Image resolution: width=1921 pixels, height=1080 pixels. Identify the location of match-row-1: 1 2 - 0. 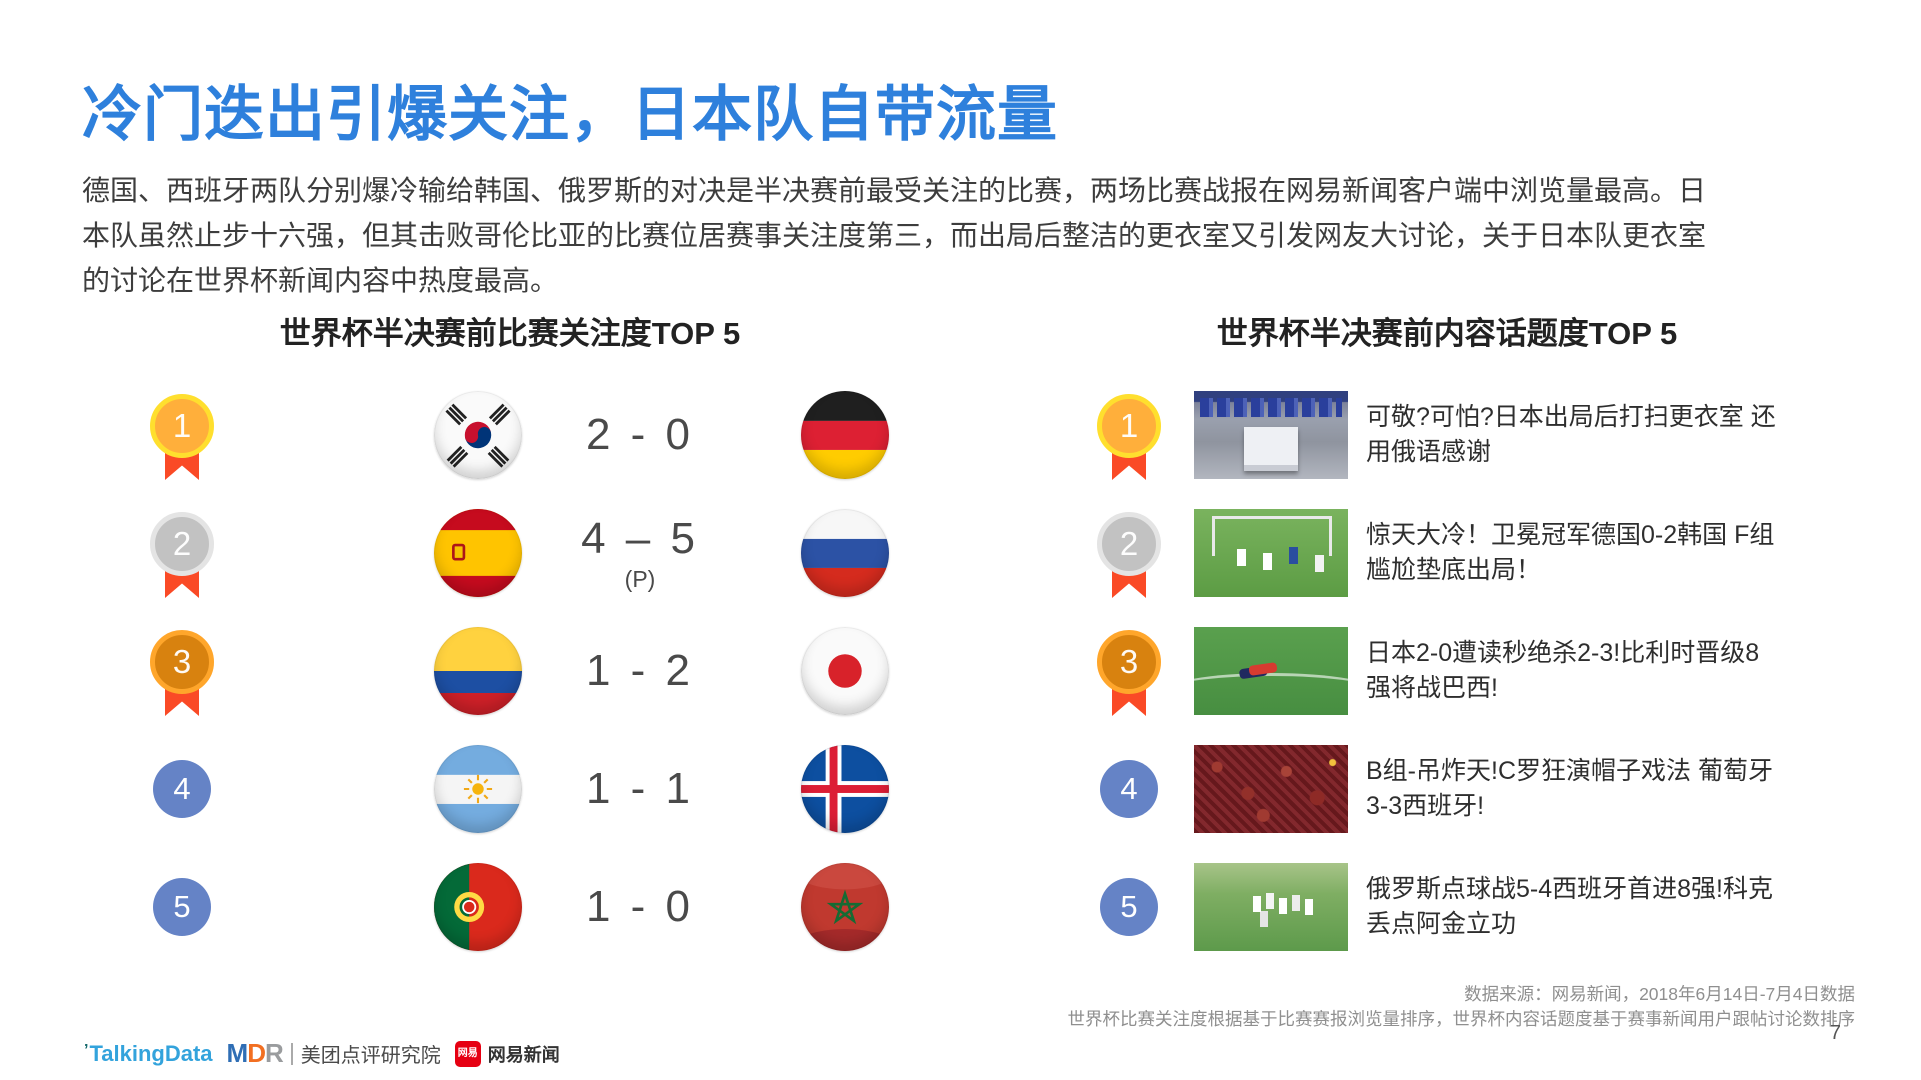
(525, 435).